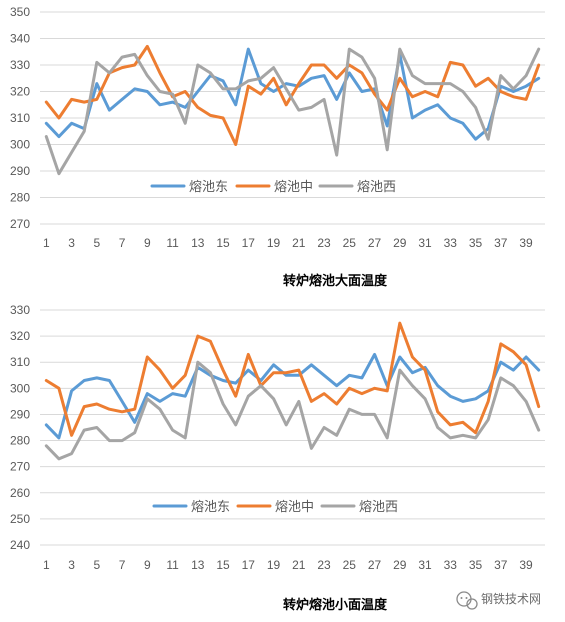  What do you see at coordinates (511, 599) in the screenshot?
I see `watermark-text: 钢铁技术网` at bounding box center [511, 599].